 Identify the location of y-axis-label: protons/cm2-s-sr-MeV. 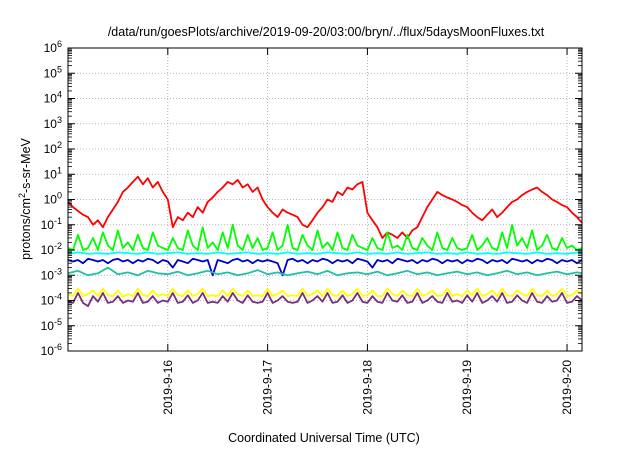
(25, 198).